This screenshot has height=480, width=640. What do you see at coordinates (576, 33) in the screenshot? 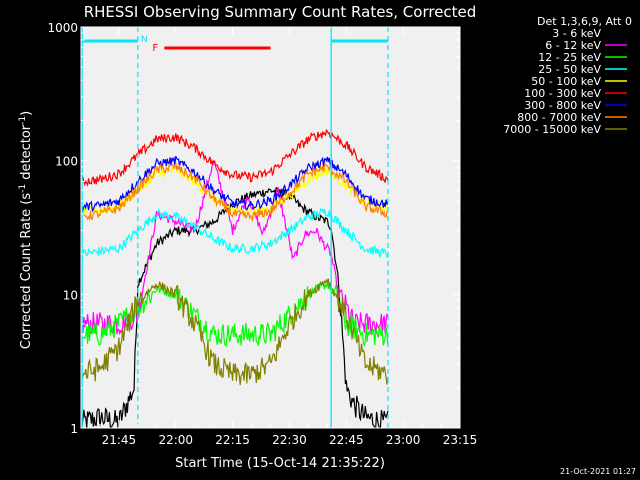
I see `legend-label-1: 3 - 6 keV` at bounding box center [576, 33].